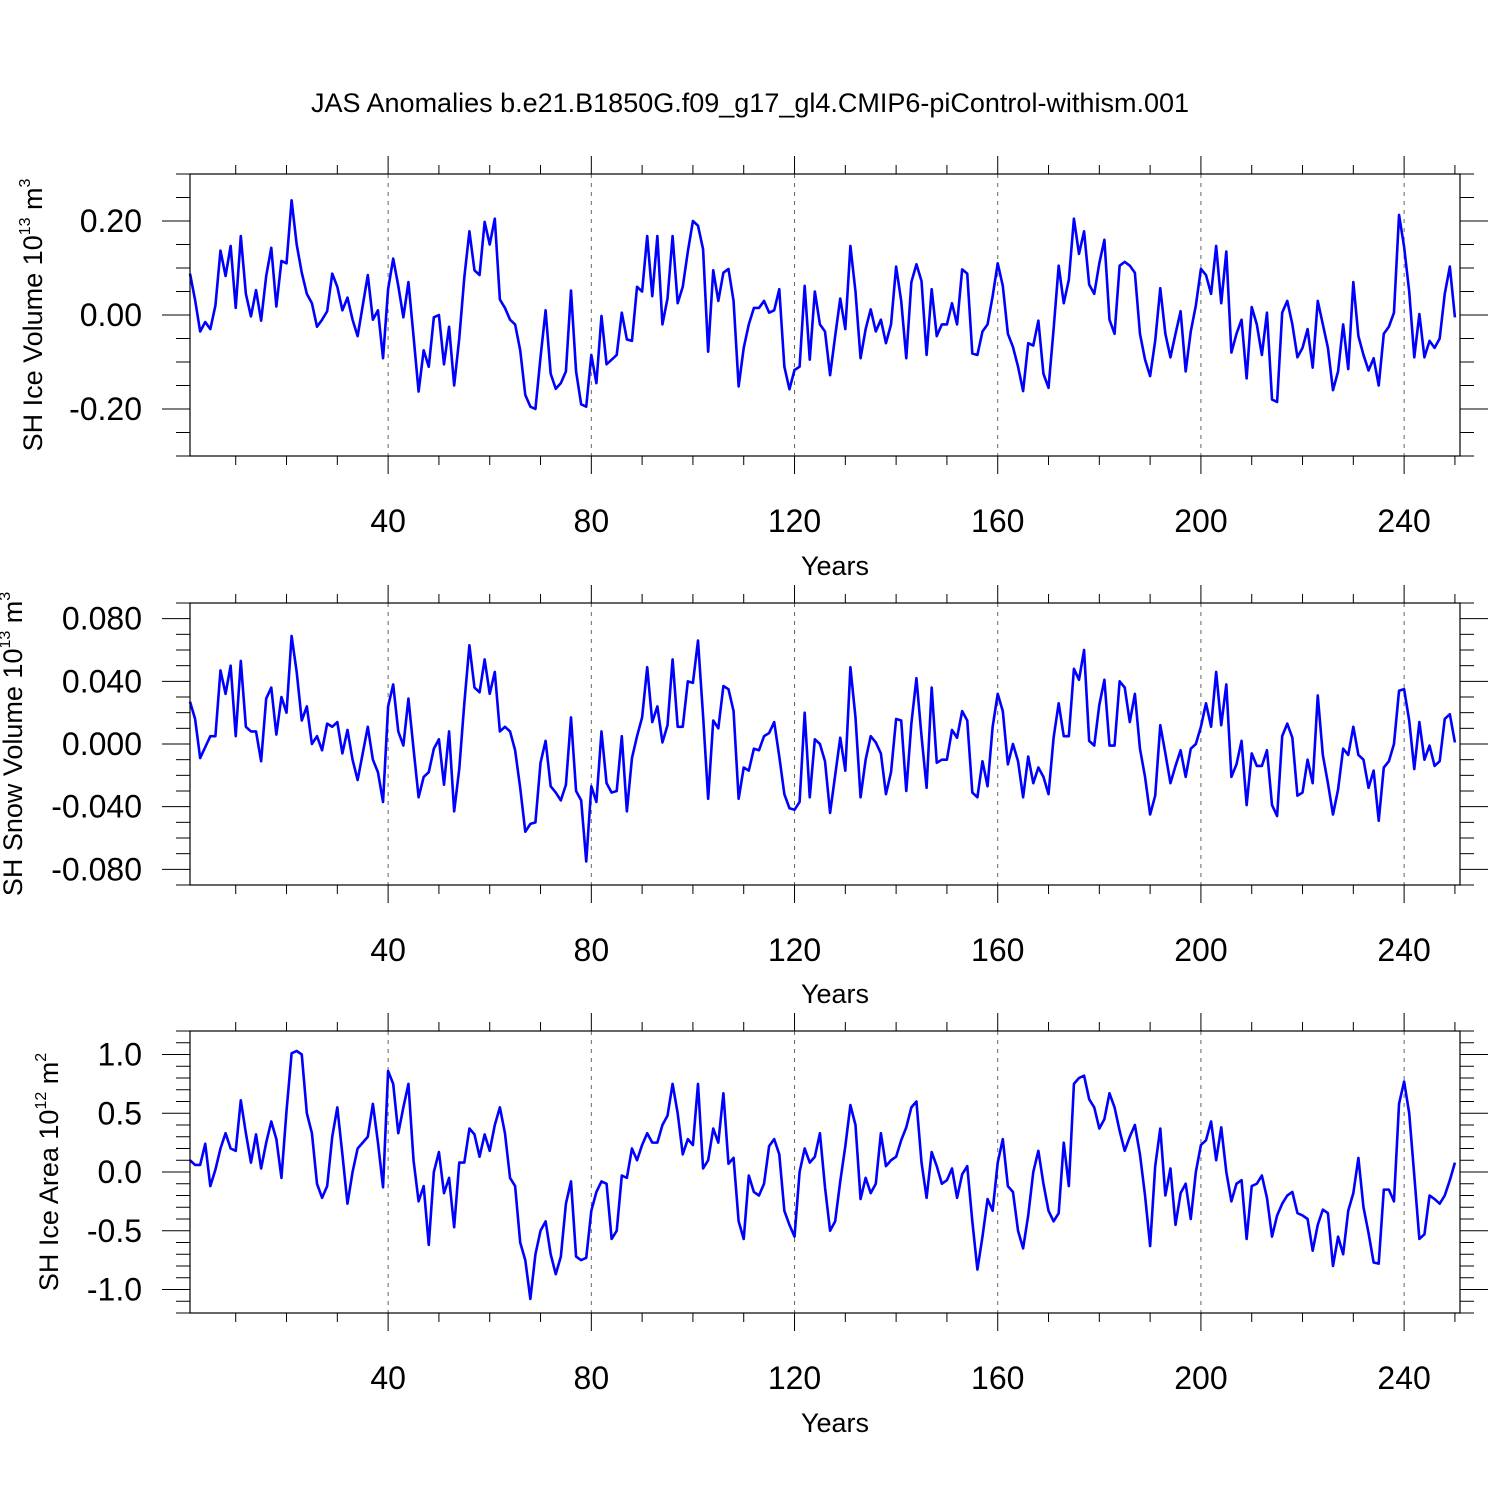  What do you see at coordinates (111, 315) in the screenshot?
I see `y-tick-label: 0.00` at bounding box center [111, 315].